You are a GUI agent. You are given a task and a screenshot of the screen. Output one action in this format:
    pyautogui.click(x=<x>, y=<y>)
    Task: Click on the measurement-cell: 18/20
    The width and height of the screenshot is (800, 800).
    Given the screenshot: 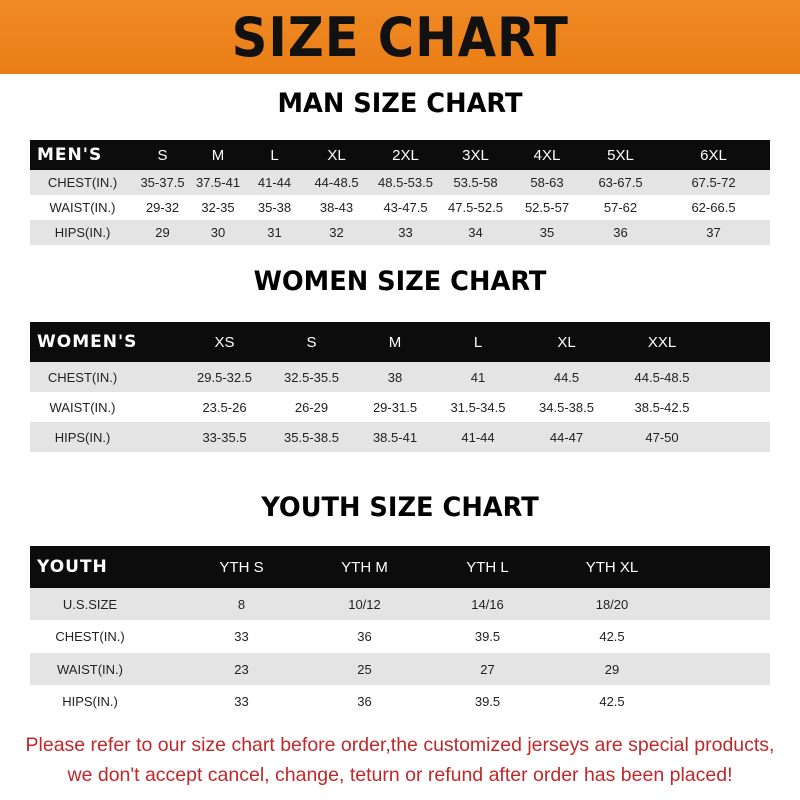 What is the action you would take?
    pyautogui.click(x=612, y=604)
    